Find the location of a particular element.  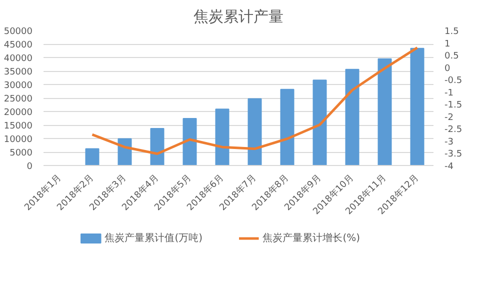

y2-tick-label: -3.5 is located at coordinates (453, 155).